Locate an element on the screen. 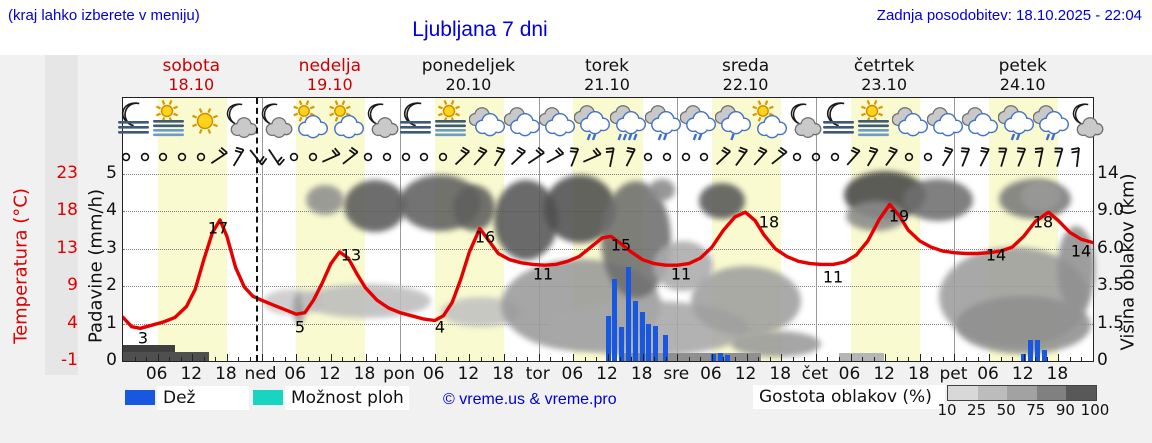 The image size is (1152, 443). precip-tick-label: 2 is located at coordinates (111, 285).